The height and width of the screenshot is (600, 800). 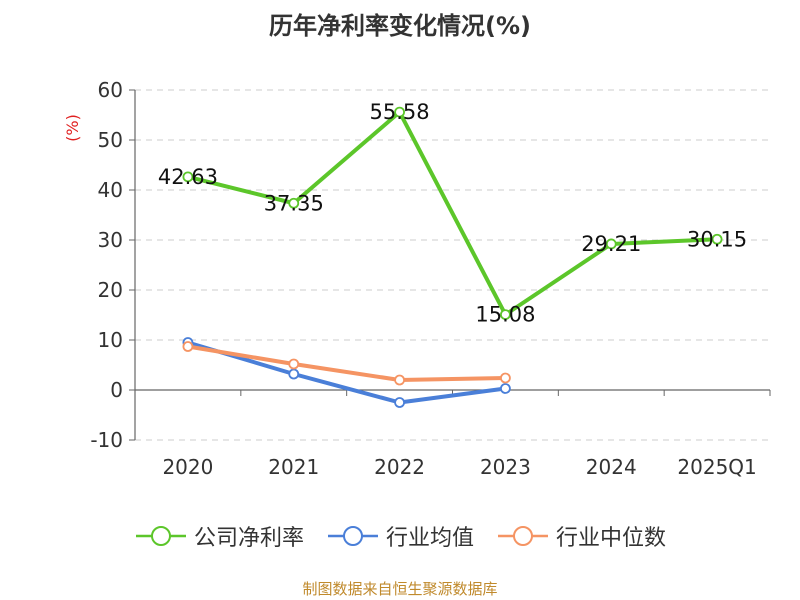 What do you see at coordinates (110, 340) in the screenshot?
I see `y-tick-label: 10` at bounding box center [110, 340].